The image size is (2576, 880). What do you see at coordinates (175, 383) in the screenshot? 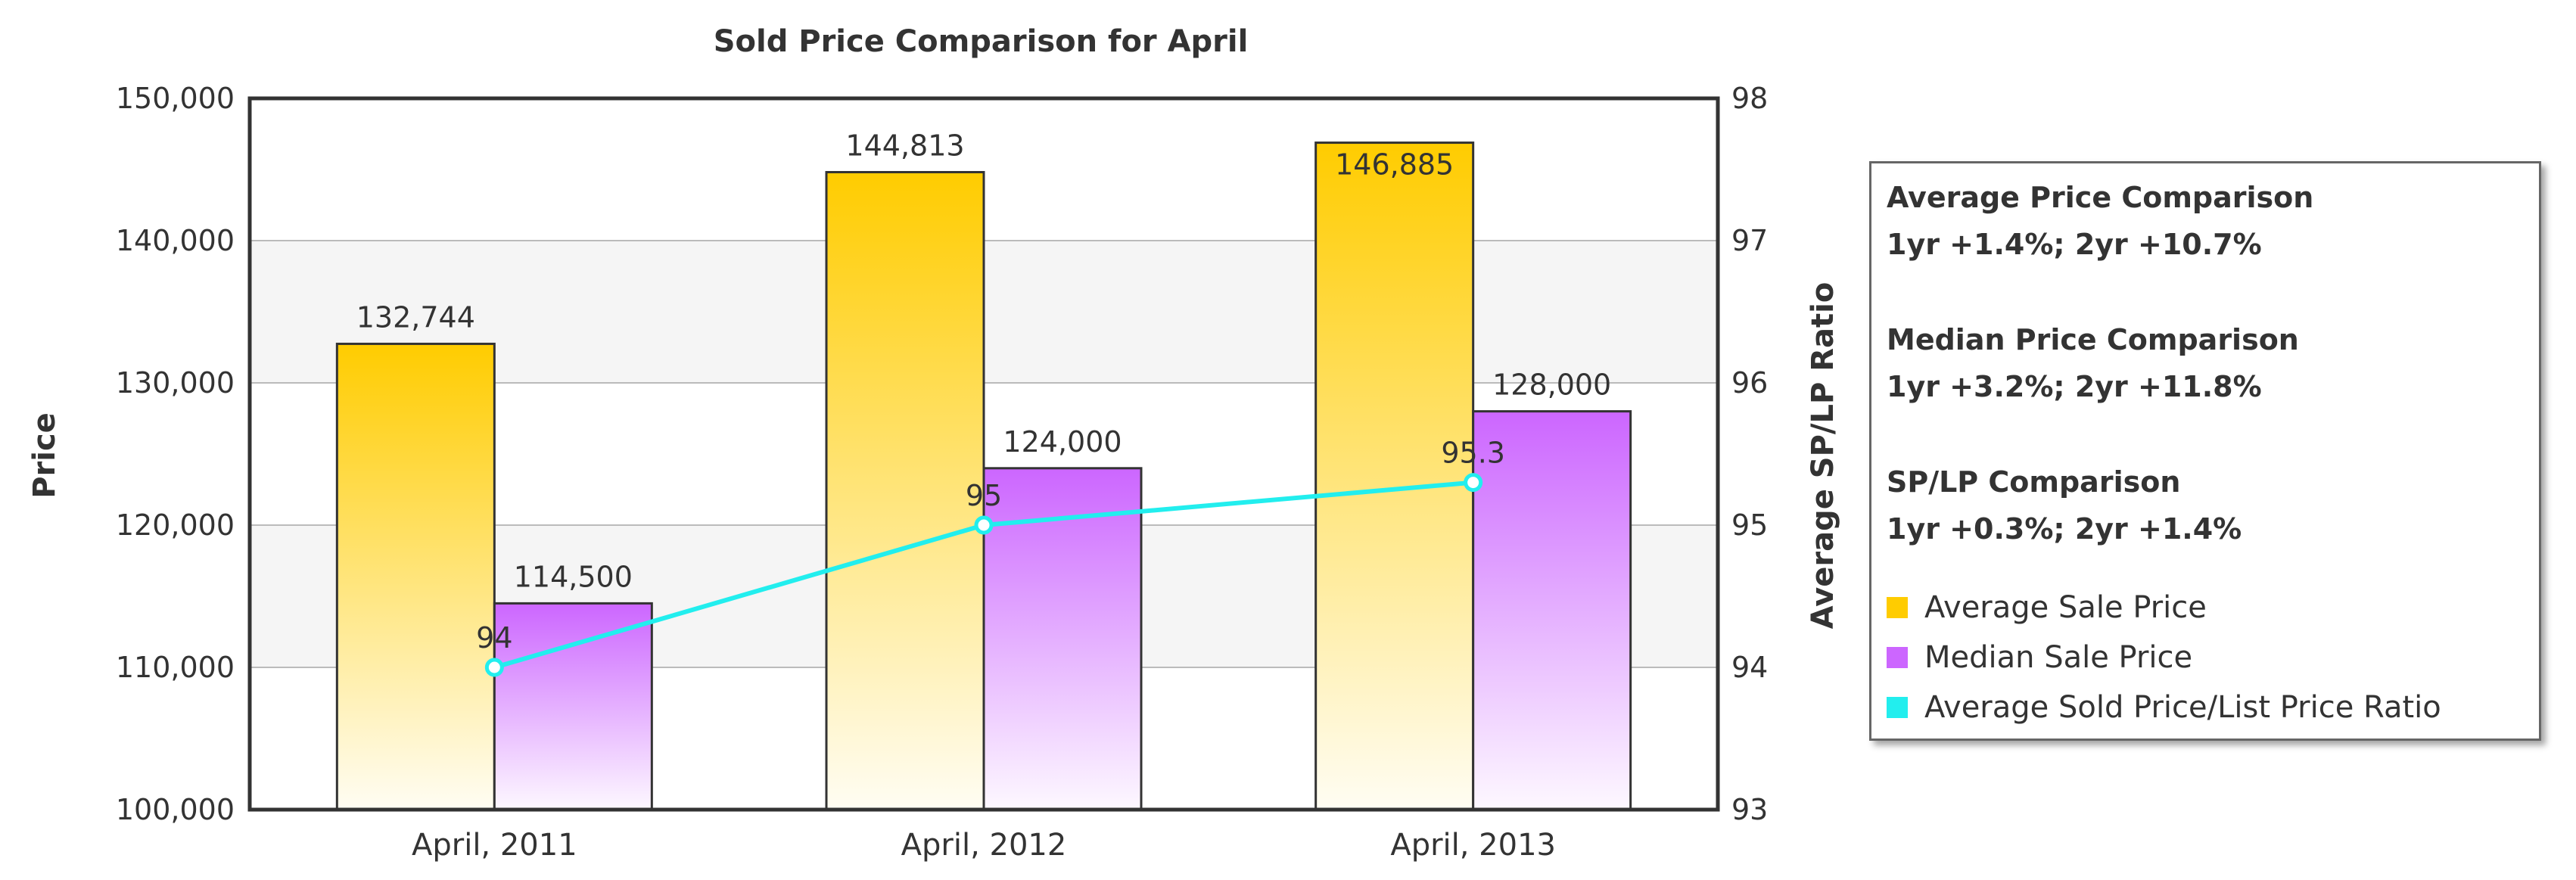
I see `y-tick-label: 130,000` at bounding box center [175, 383].